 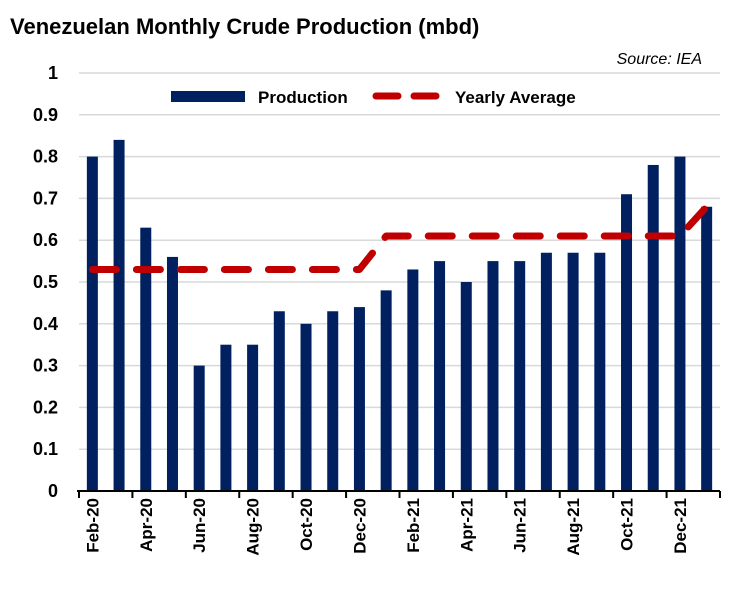 I want to click on x-tick-label: Aug-21, so click(x=573, y=527).